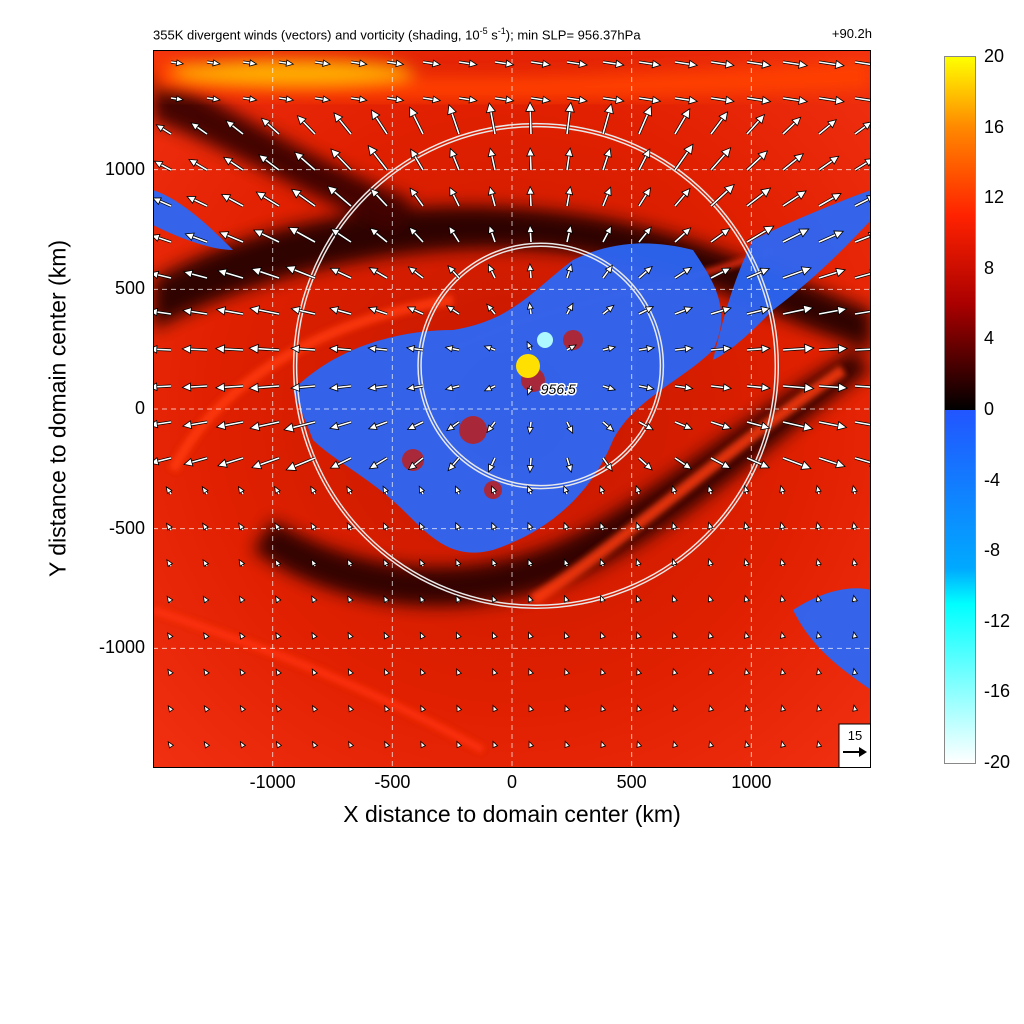 This screenshot has height=1024, width=1024. I want to click on colorbar-tick-label: 20, so click(994, 56).